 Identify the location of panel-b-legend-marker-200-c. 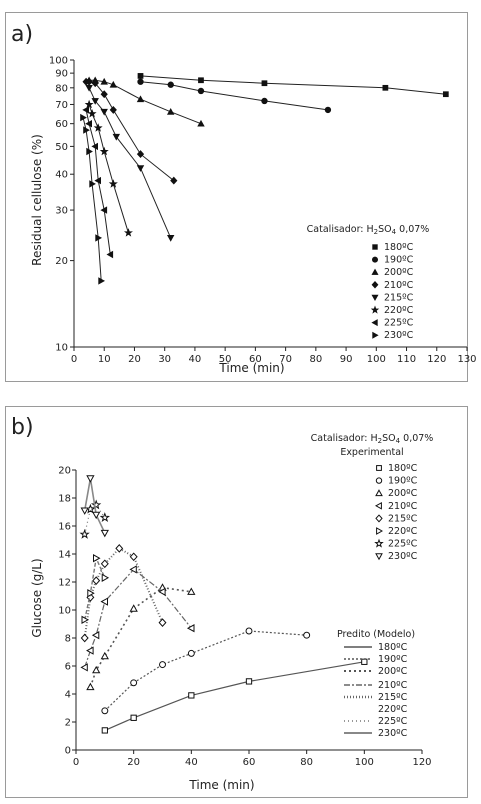
(379, 493).